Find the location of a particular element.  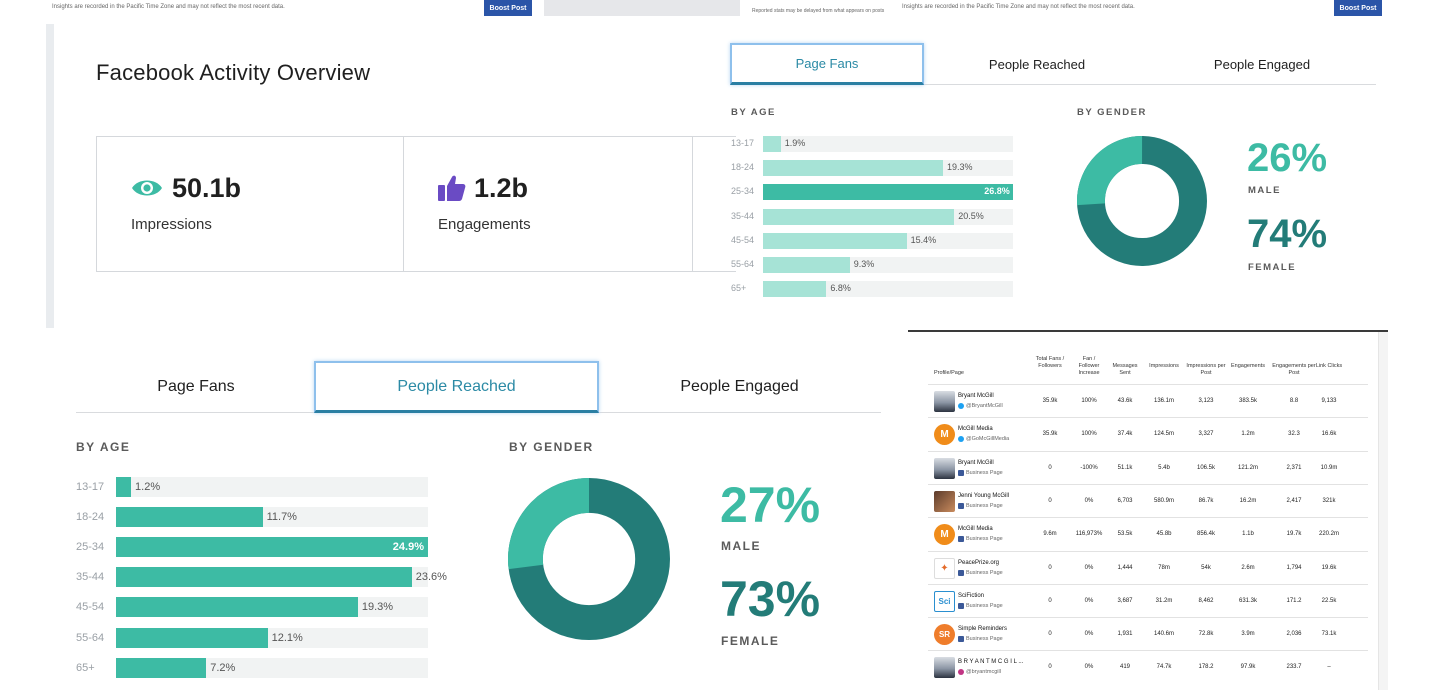

male-donut-segment is located at coordinates (1142, 201).